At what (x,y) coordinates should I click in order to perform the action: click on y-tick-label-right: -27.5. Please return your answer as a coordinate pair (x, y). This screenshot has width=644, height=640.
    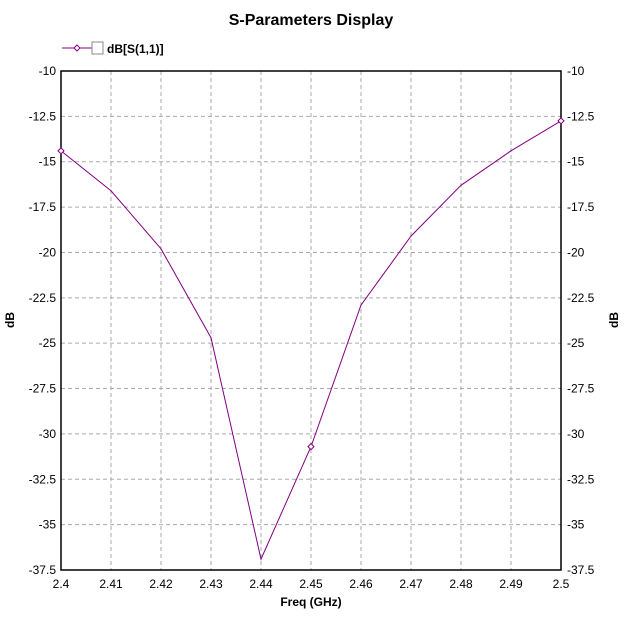
    Looking at the image, I should click on (581, 389).